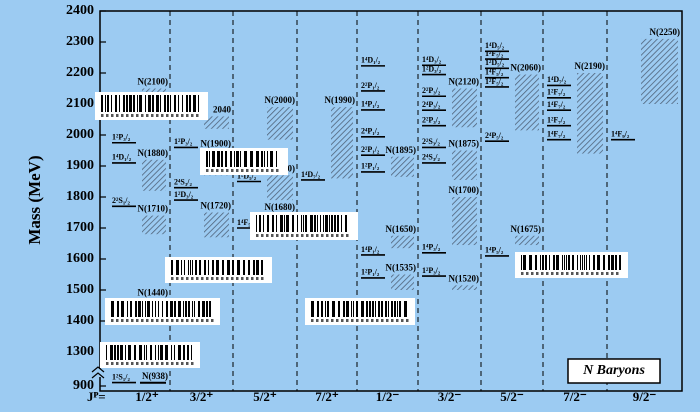 This screenshot has width=700, height=412. I want to click on y-tick-label: 2400, so click(80, 10).